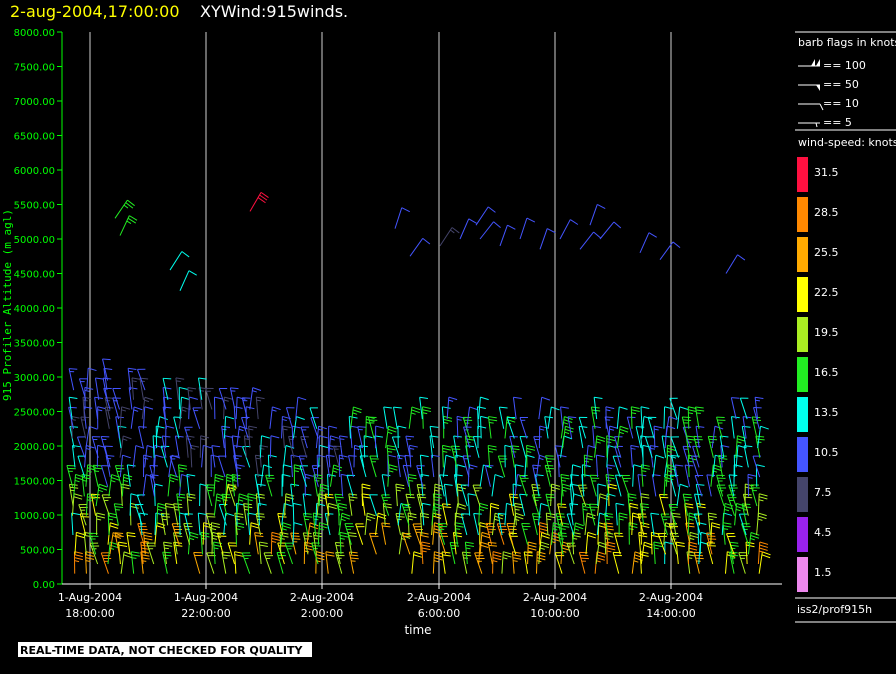 The width and height of the screenshot is (896, 674). I want to click on legend-speed-label: 28.5, so click(826, 212).